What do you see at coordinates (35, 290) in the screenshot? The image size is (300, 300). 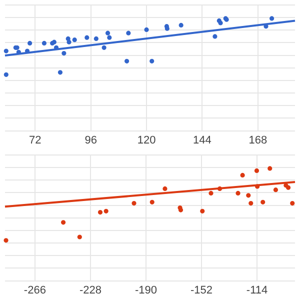 I see `x-tick-label: -266` at bounding box center [35, 290].